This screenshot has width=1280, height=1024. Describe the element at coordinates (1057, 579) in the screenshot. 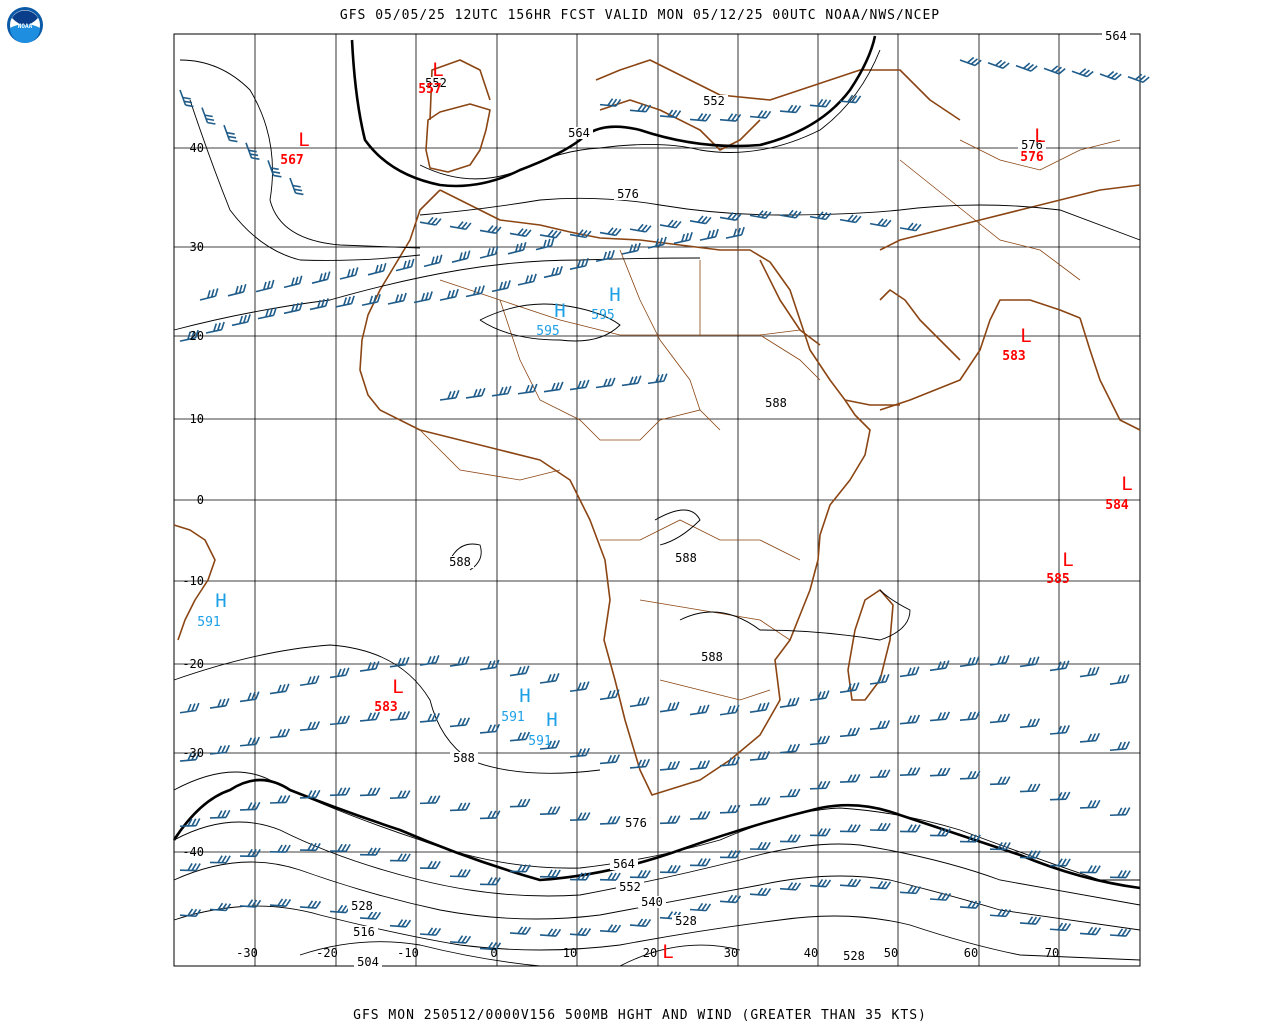

I see `center-value: 585` at that location.